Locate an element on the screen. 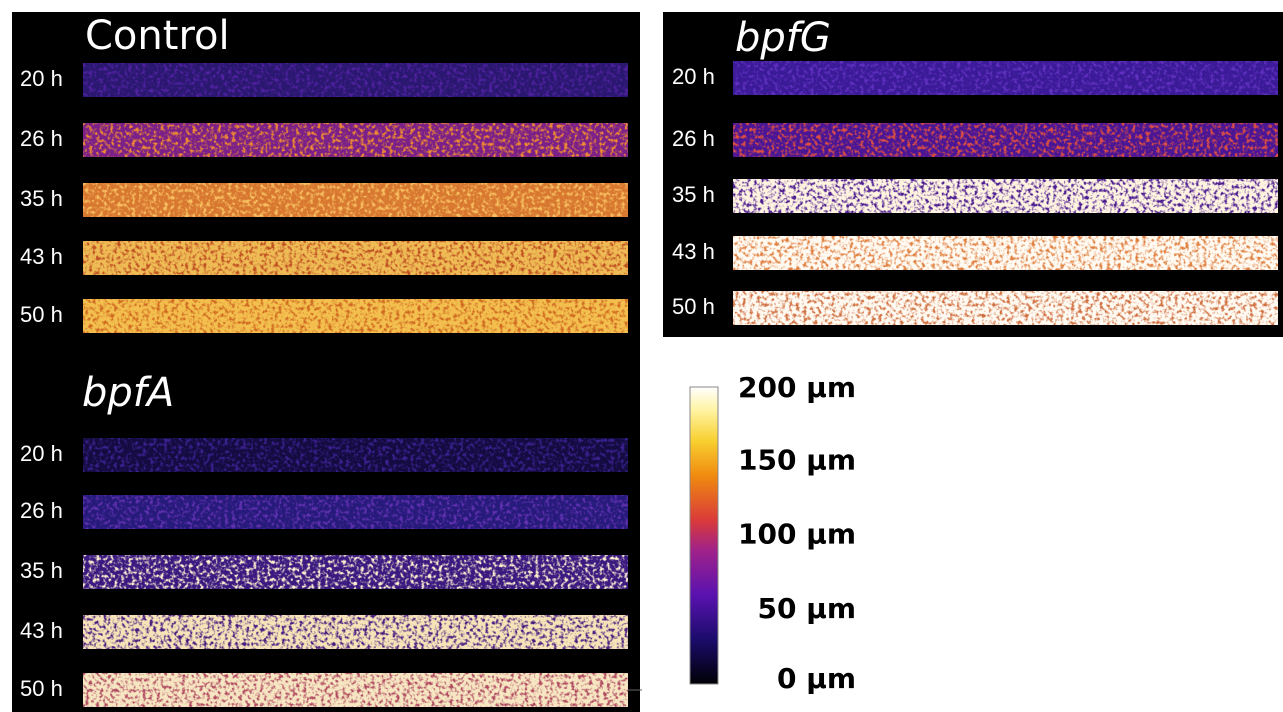 Image resolution: width=1283 pixels, height=712 pixels. panel-title: bpfA is located at coordinates (128, 393).